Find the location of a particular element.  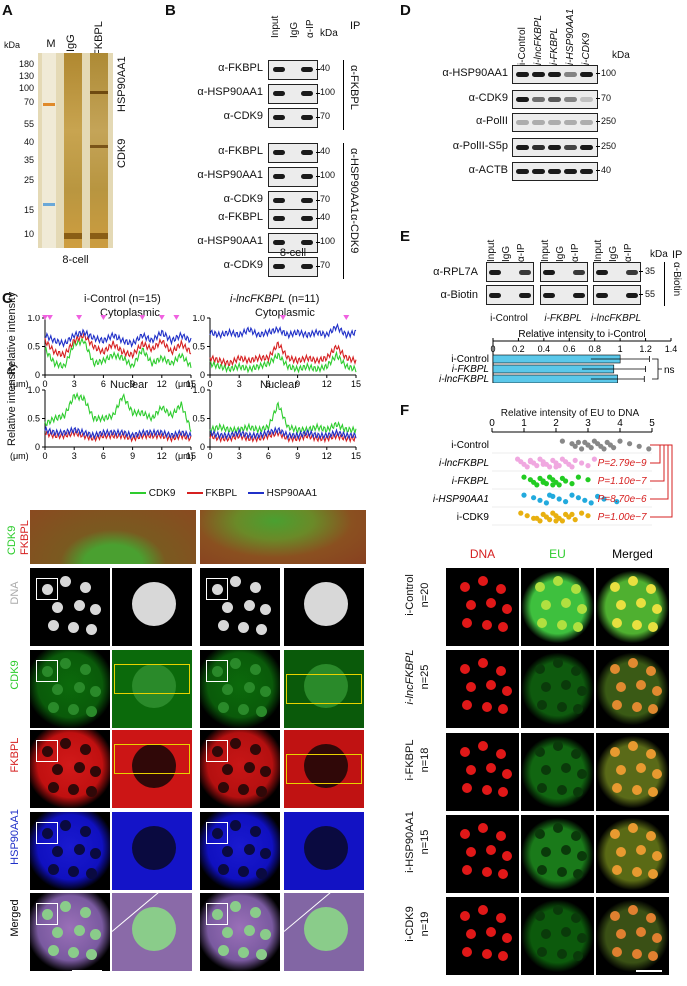

row-label: i-HSP90AA1 is located at coordinates (410, 842).